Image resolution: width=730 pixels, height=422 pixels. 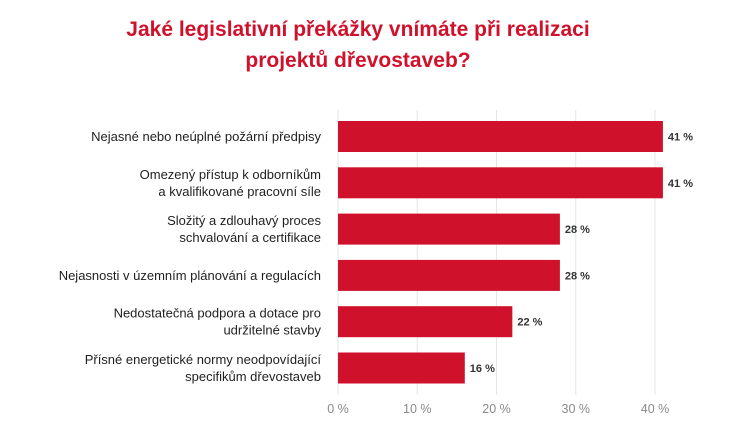 What do you see at coordinates (482, 369) in the screenshot?
I see `value-label: 16 %` at bounding box center [482, 369].